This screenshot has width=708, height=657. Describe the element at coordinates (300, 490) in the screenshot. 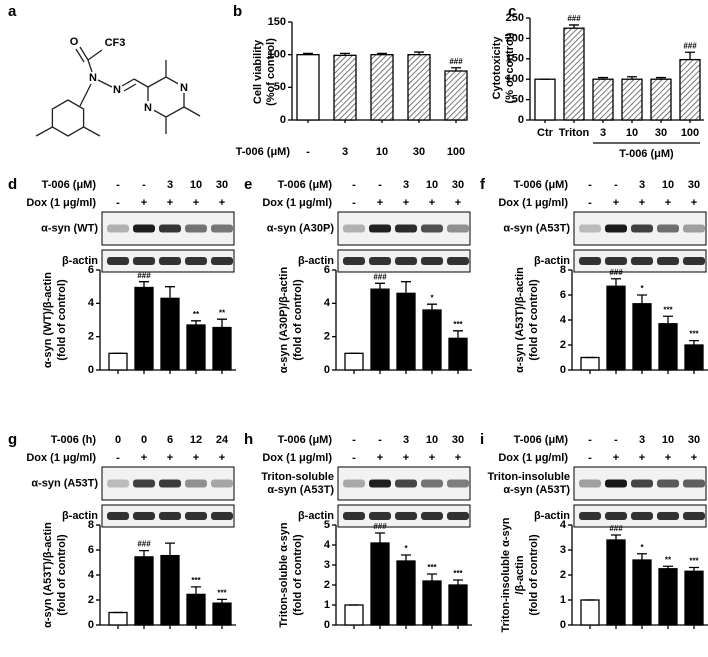

I see `blot-label: α-syn (A53T)` at that location.